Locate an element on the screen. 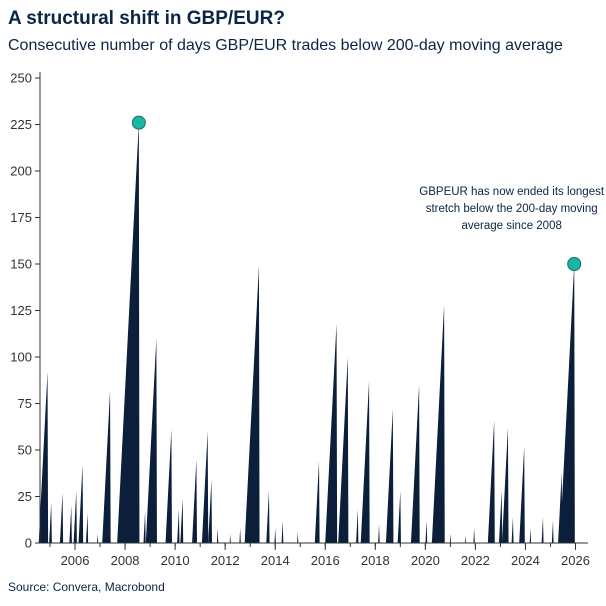 Image resolution: width=606 pixels, height=606 pixels. x-tick-label-2020: 2020 is located at coordinates (425, 560).